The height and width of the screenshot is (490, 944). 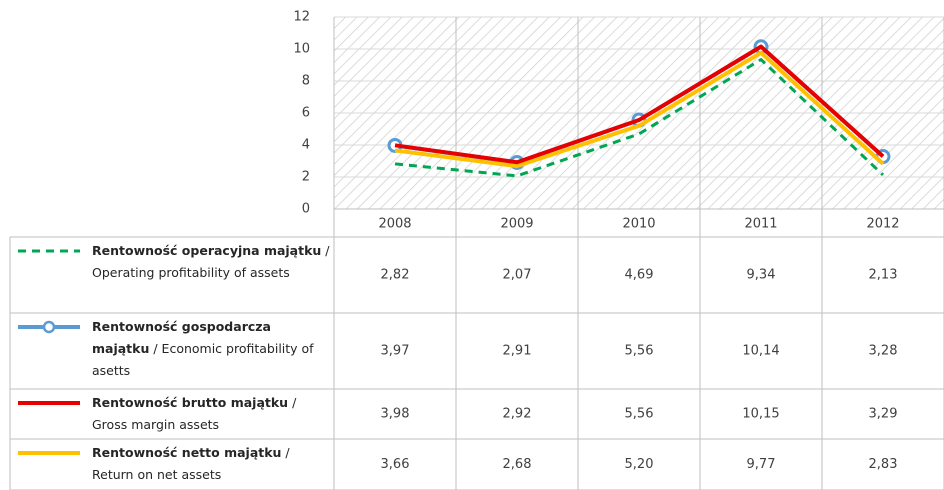 I want to click on table-value: 2,13, so click(x=883, y=275).